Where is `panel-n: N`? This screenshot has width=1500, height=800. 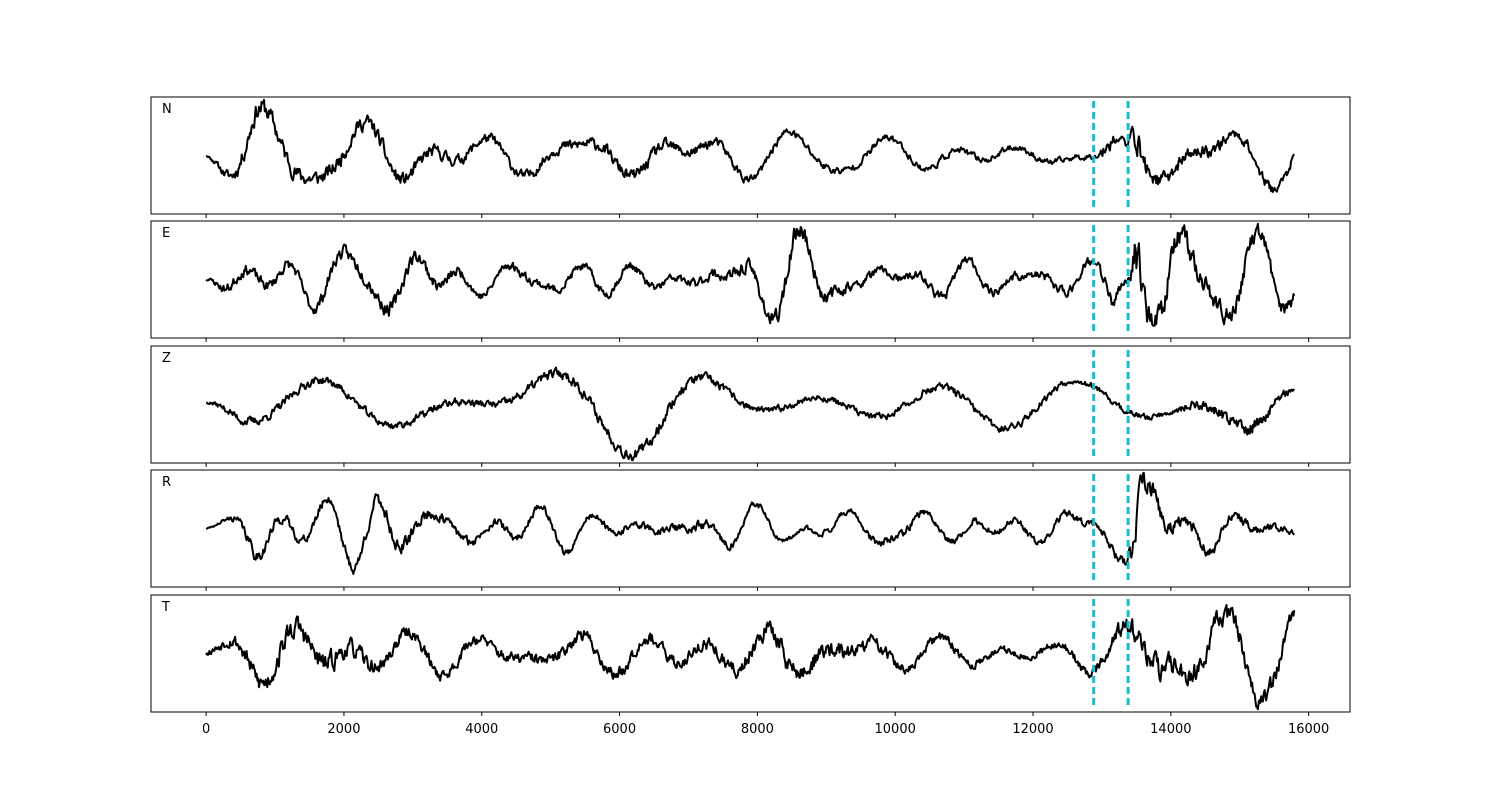 panel-n: N is located at coordinates (750, 157).